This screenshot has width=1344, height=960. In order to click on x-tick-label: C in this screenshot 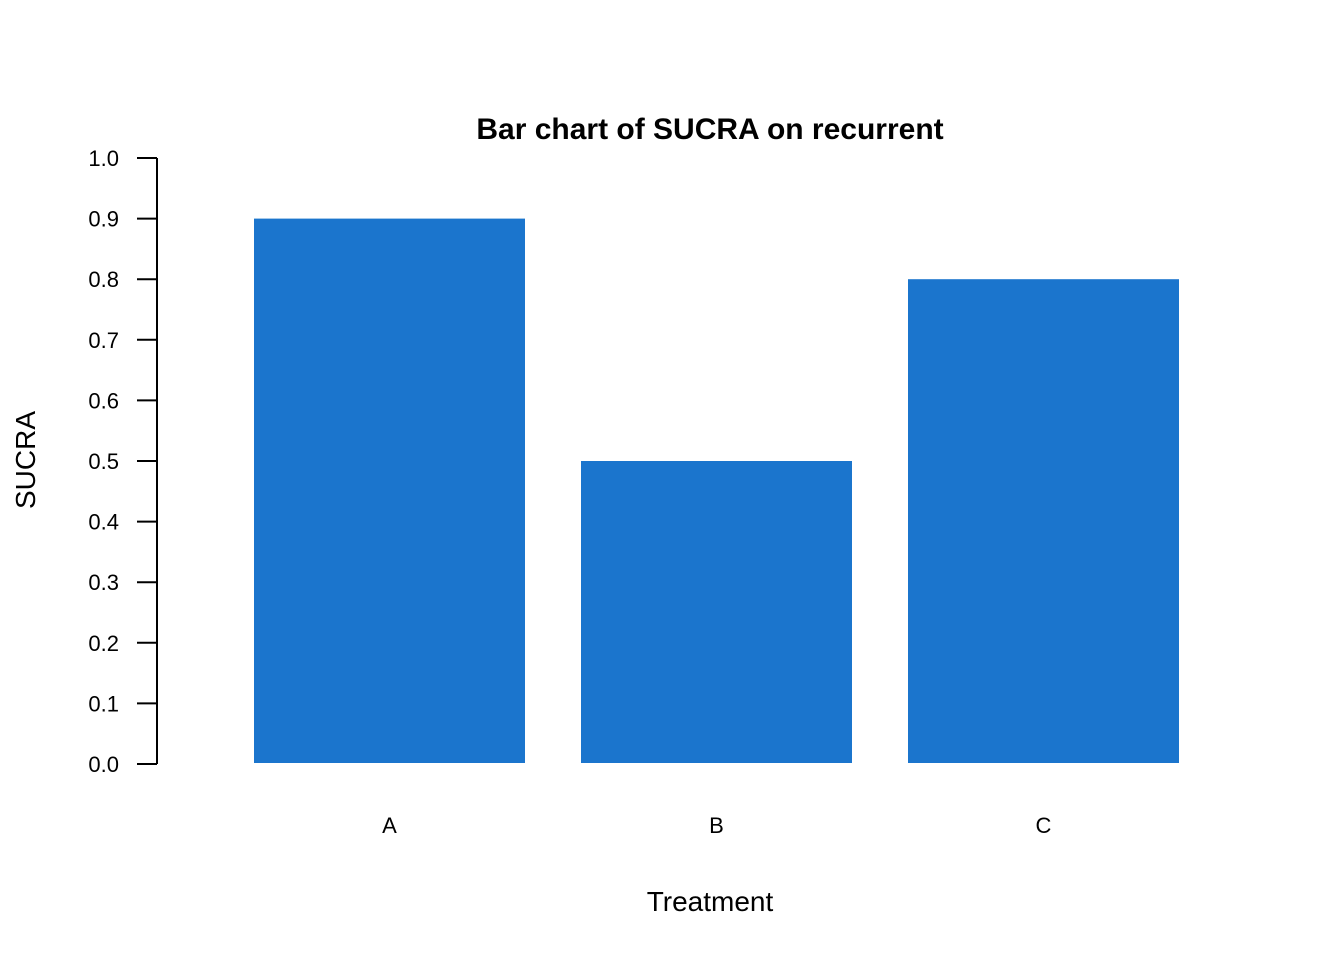, I will do `click(1044, 825)`.